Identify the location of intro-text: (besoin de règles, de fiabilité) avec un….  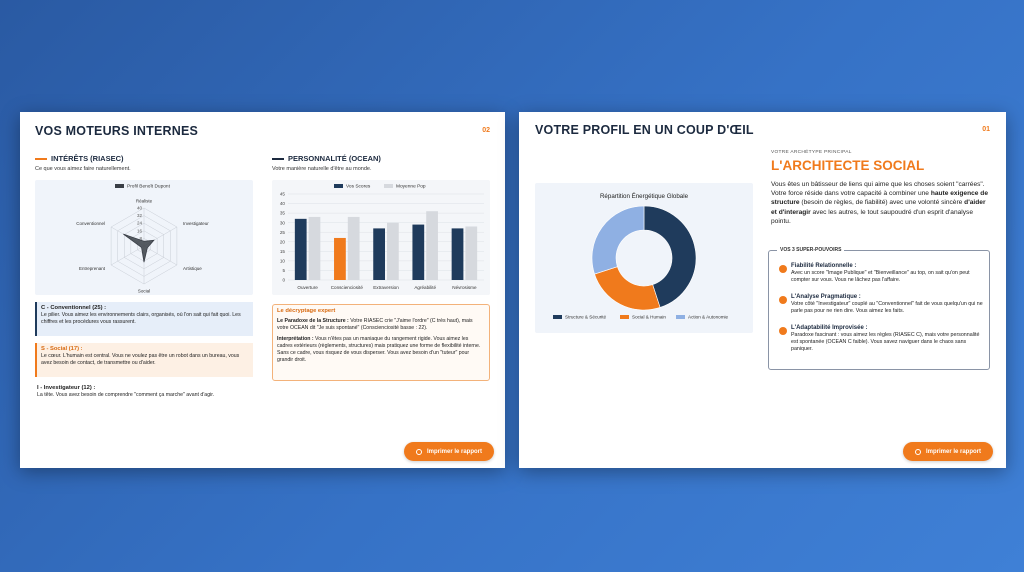
(882, 203).